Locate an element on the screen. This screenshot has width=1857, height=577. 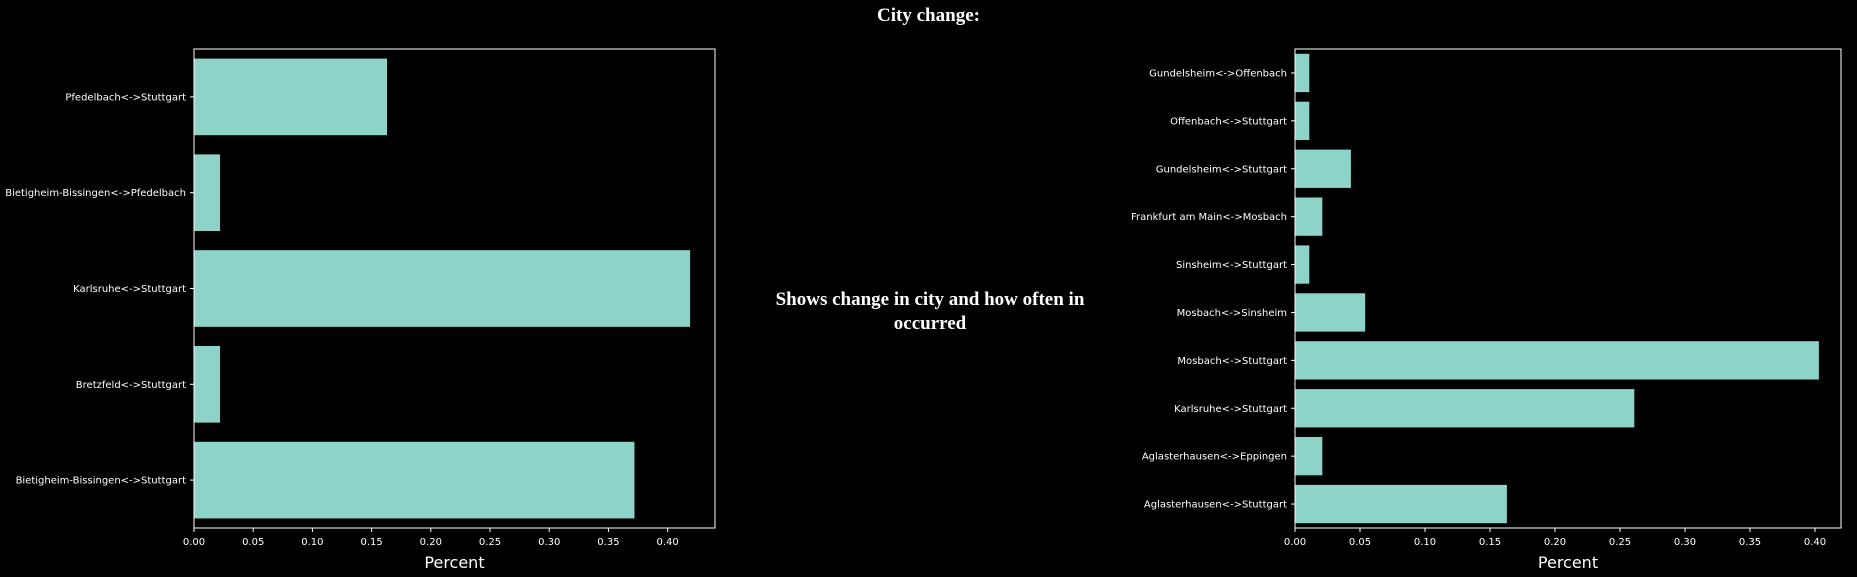
right-x-tick-label: 0.05 is located at coordinates (1360, 542).